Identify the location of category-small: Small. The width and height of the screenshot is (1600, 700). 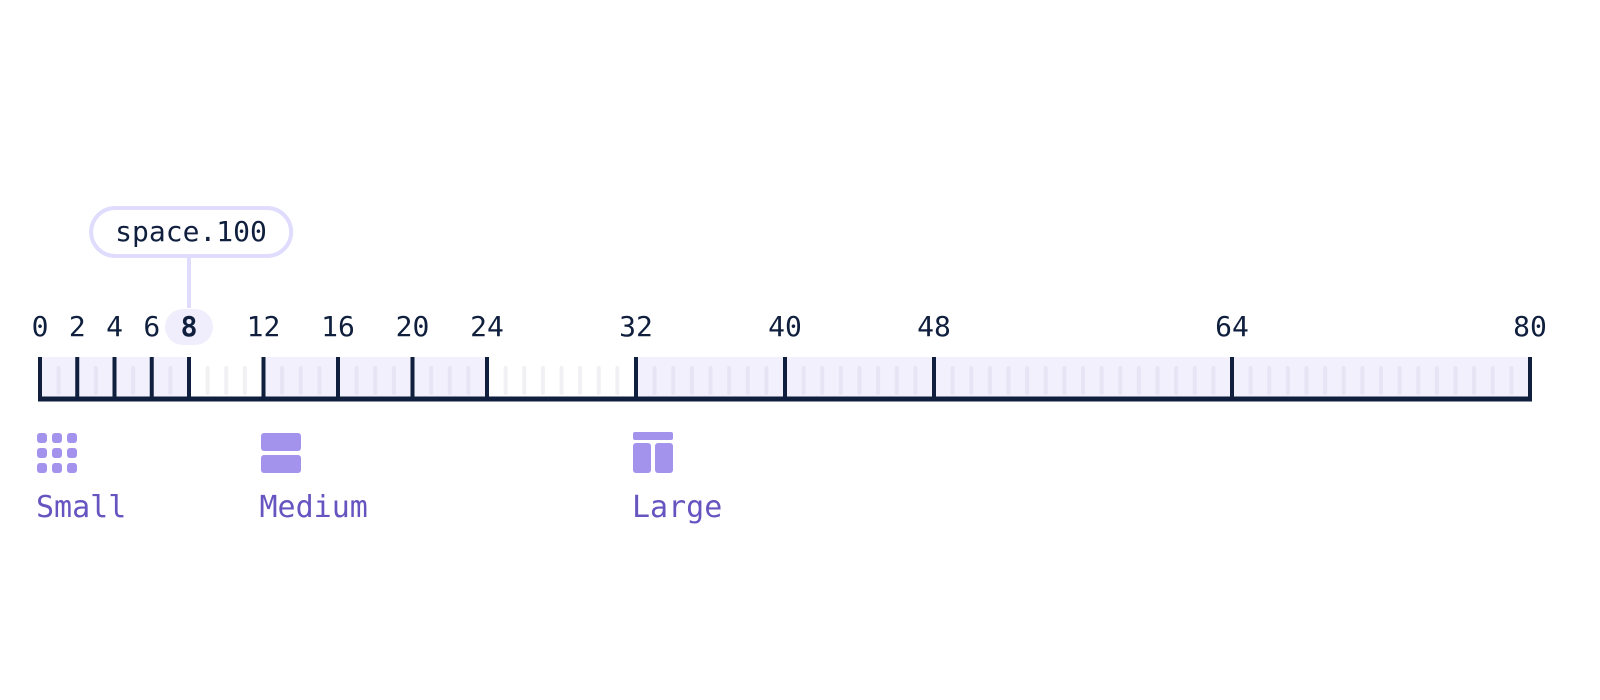
(81, 479).